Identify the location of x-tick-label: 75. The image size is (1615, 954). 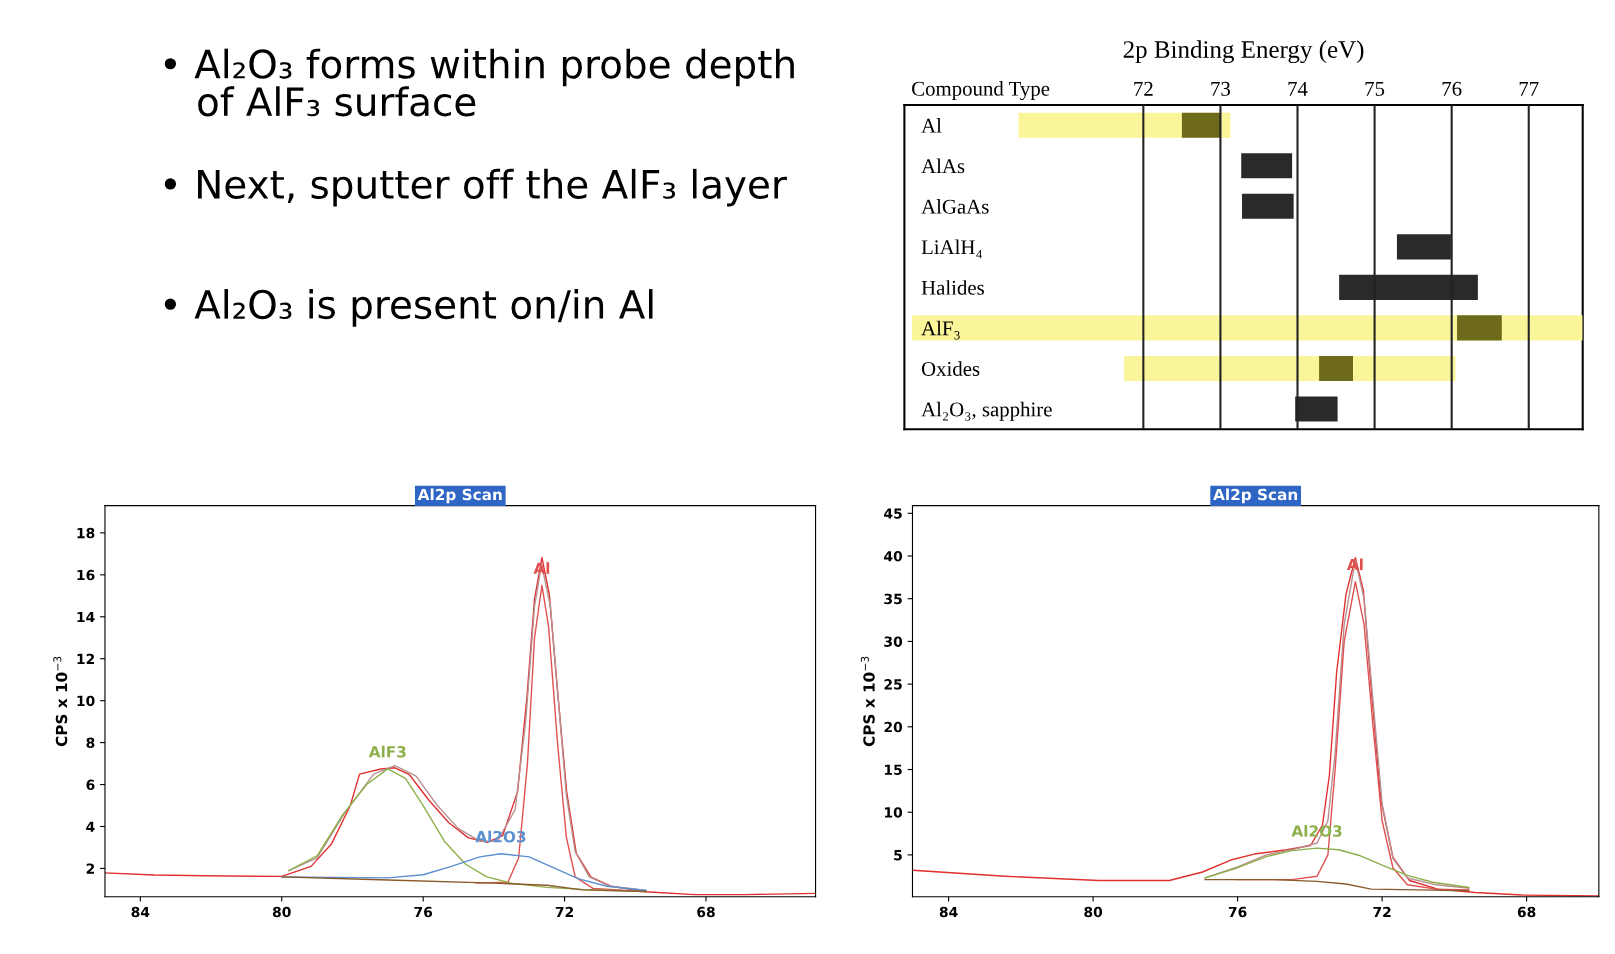
(1375, 89).